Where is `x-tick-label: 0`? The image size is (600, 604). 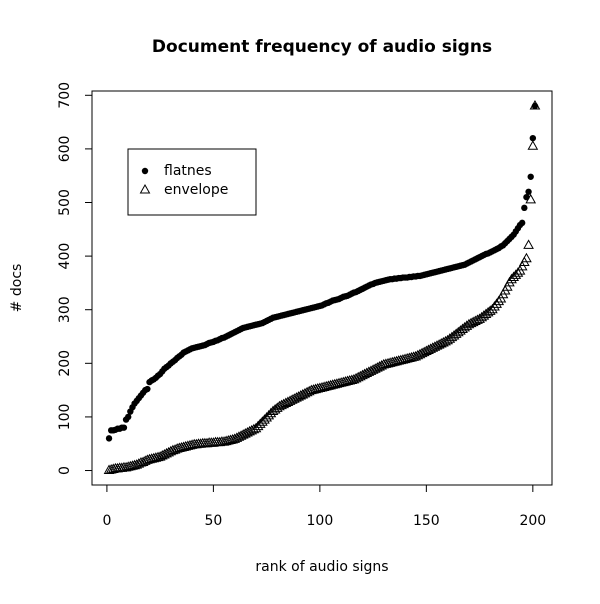
x-tick-label: 0 is located at coordinates (106, 521).